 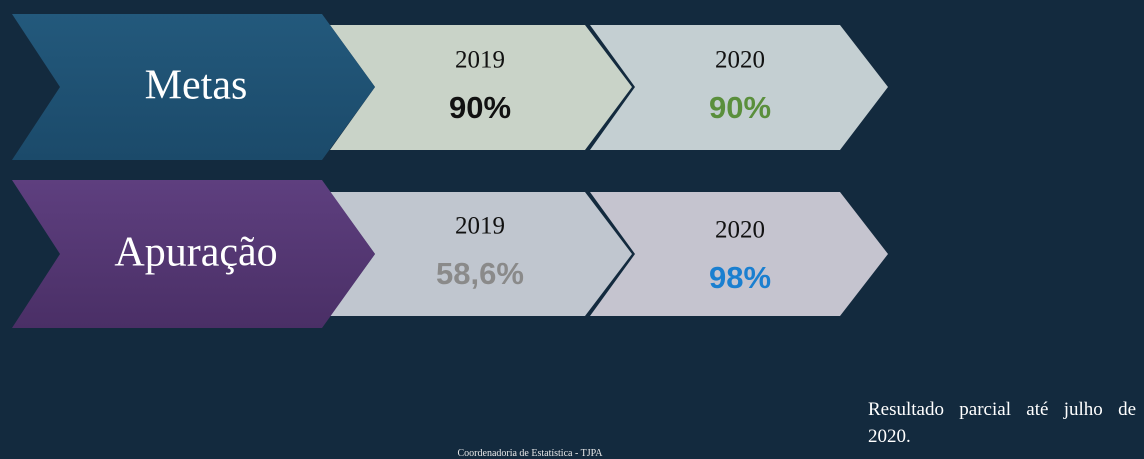 What do you see at coordinates (531, 453) in the screenshot?
I see `footer: Coordenadoria de Estatística - TJPA` at bounding box center [531, 453].